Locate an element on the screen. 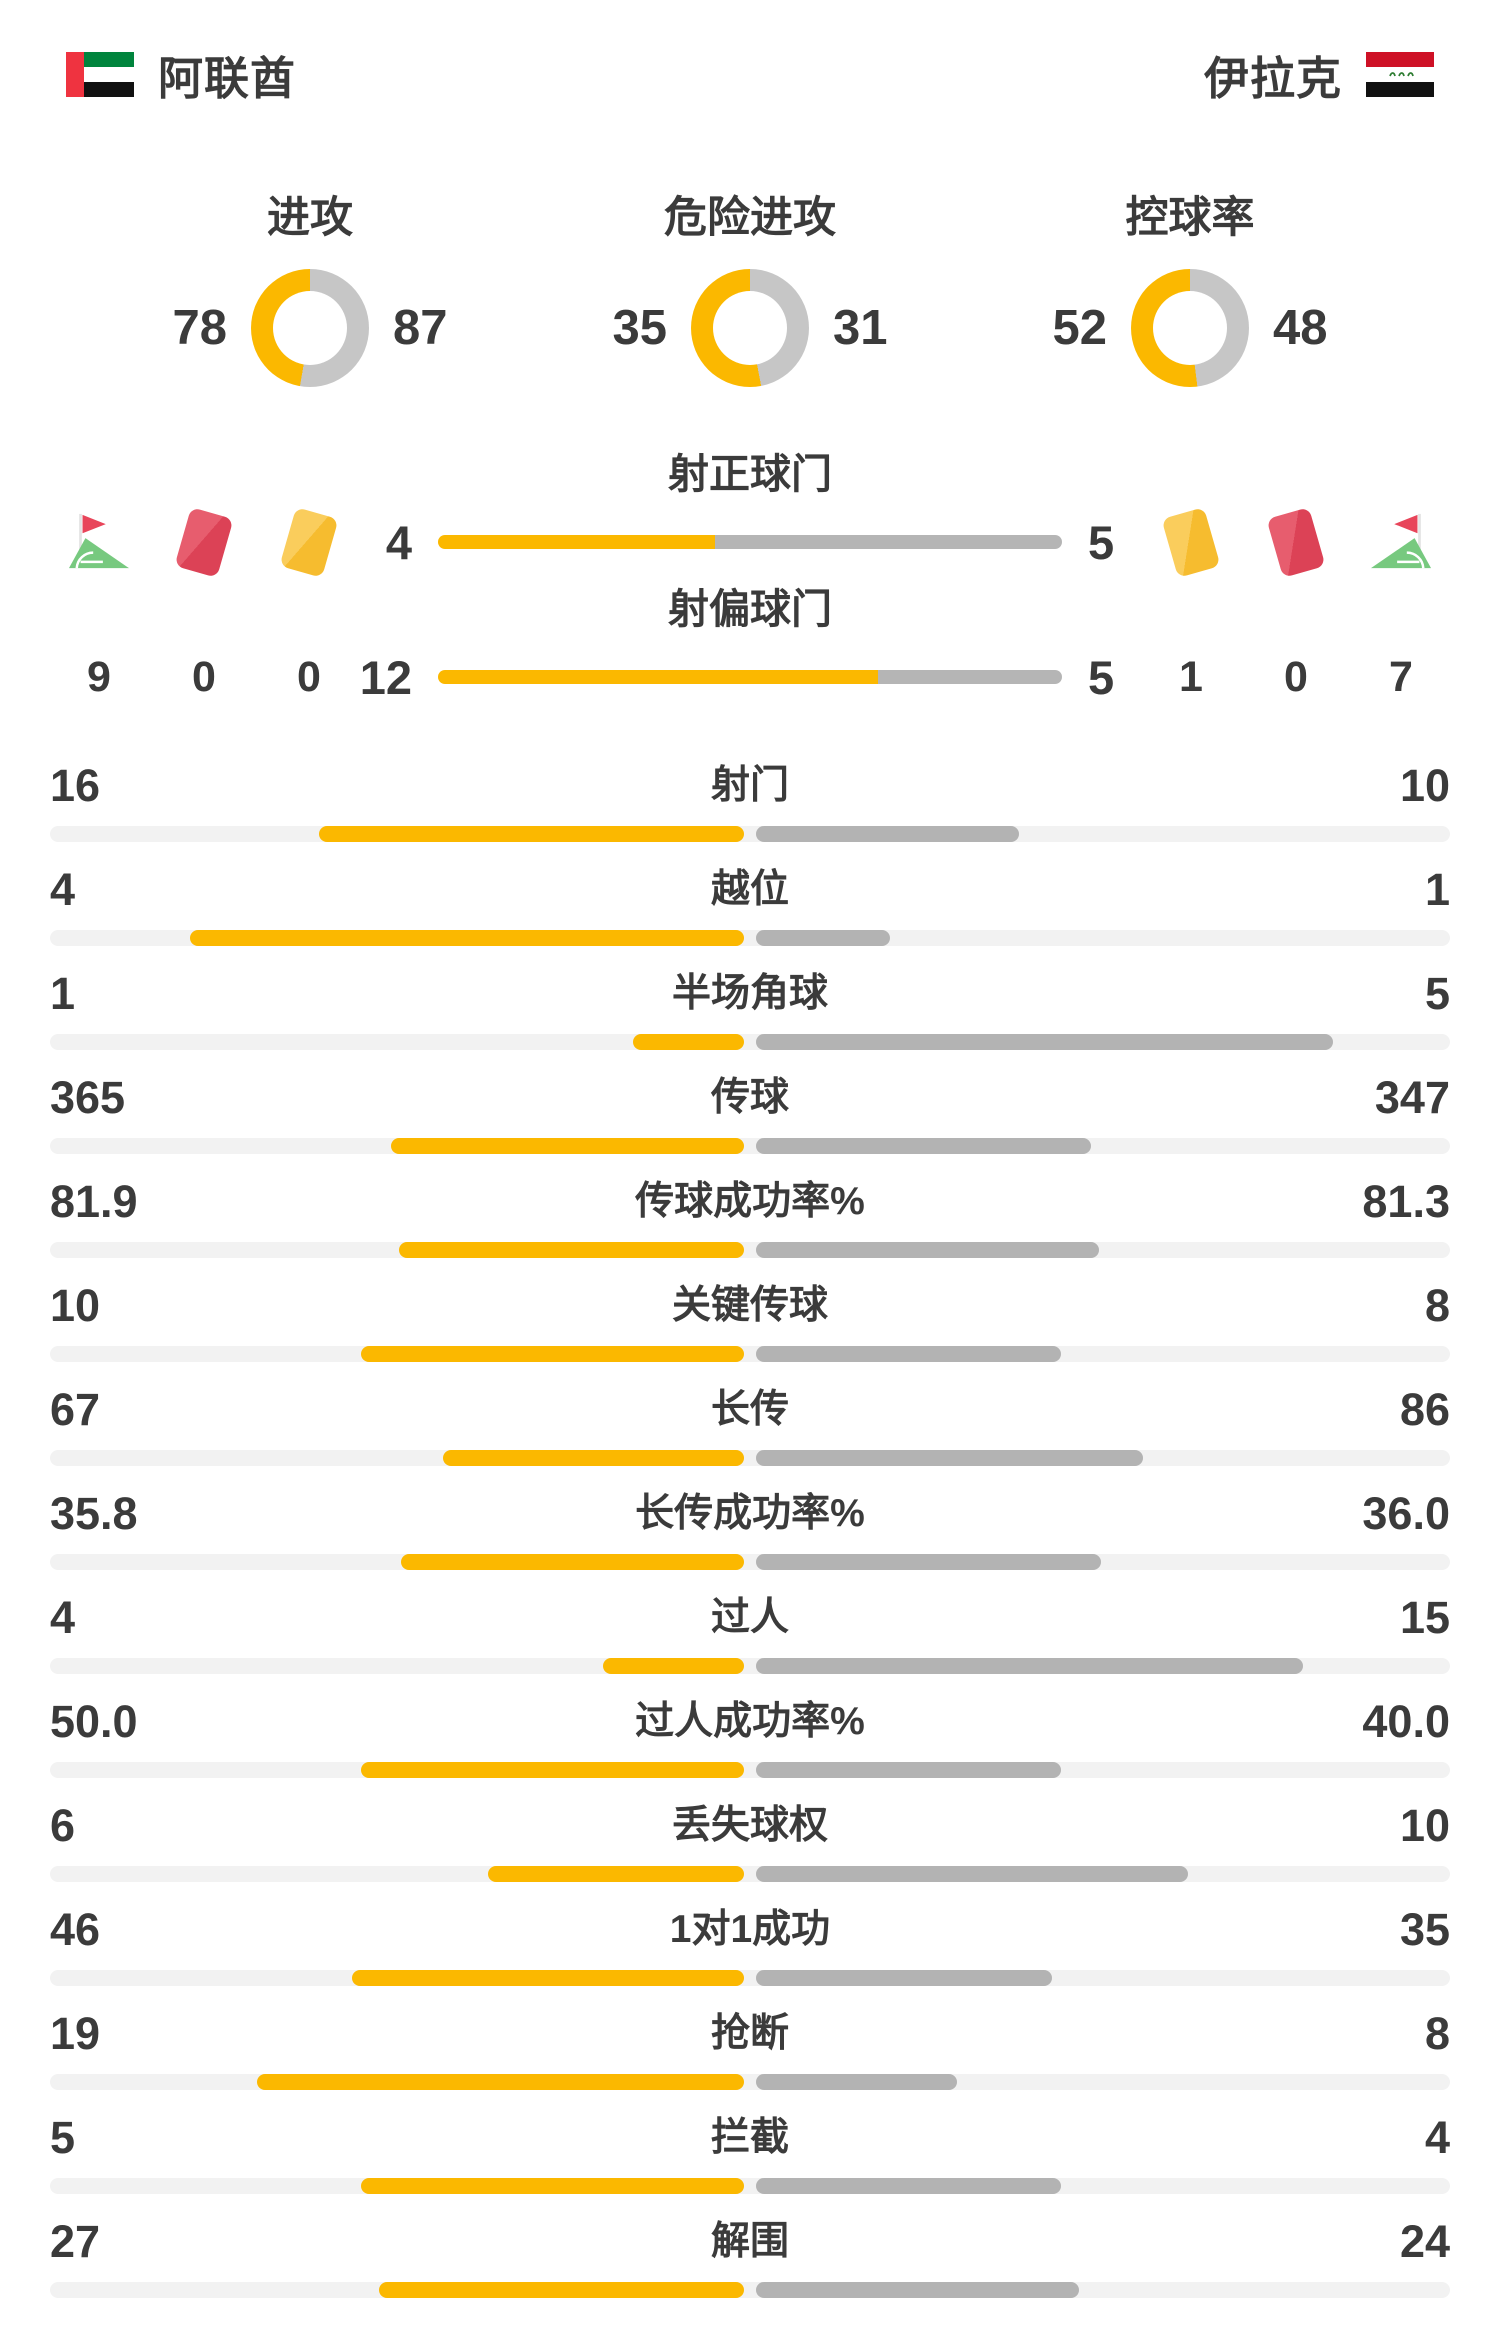 Image resolution: width=1500 pixels, height=2350 pixels. stat-away-value: 1 is located at coordinates (1437, 890).